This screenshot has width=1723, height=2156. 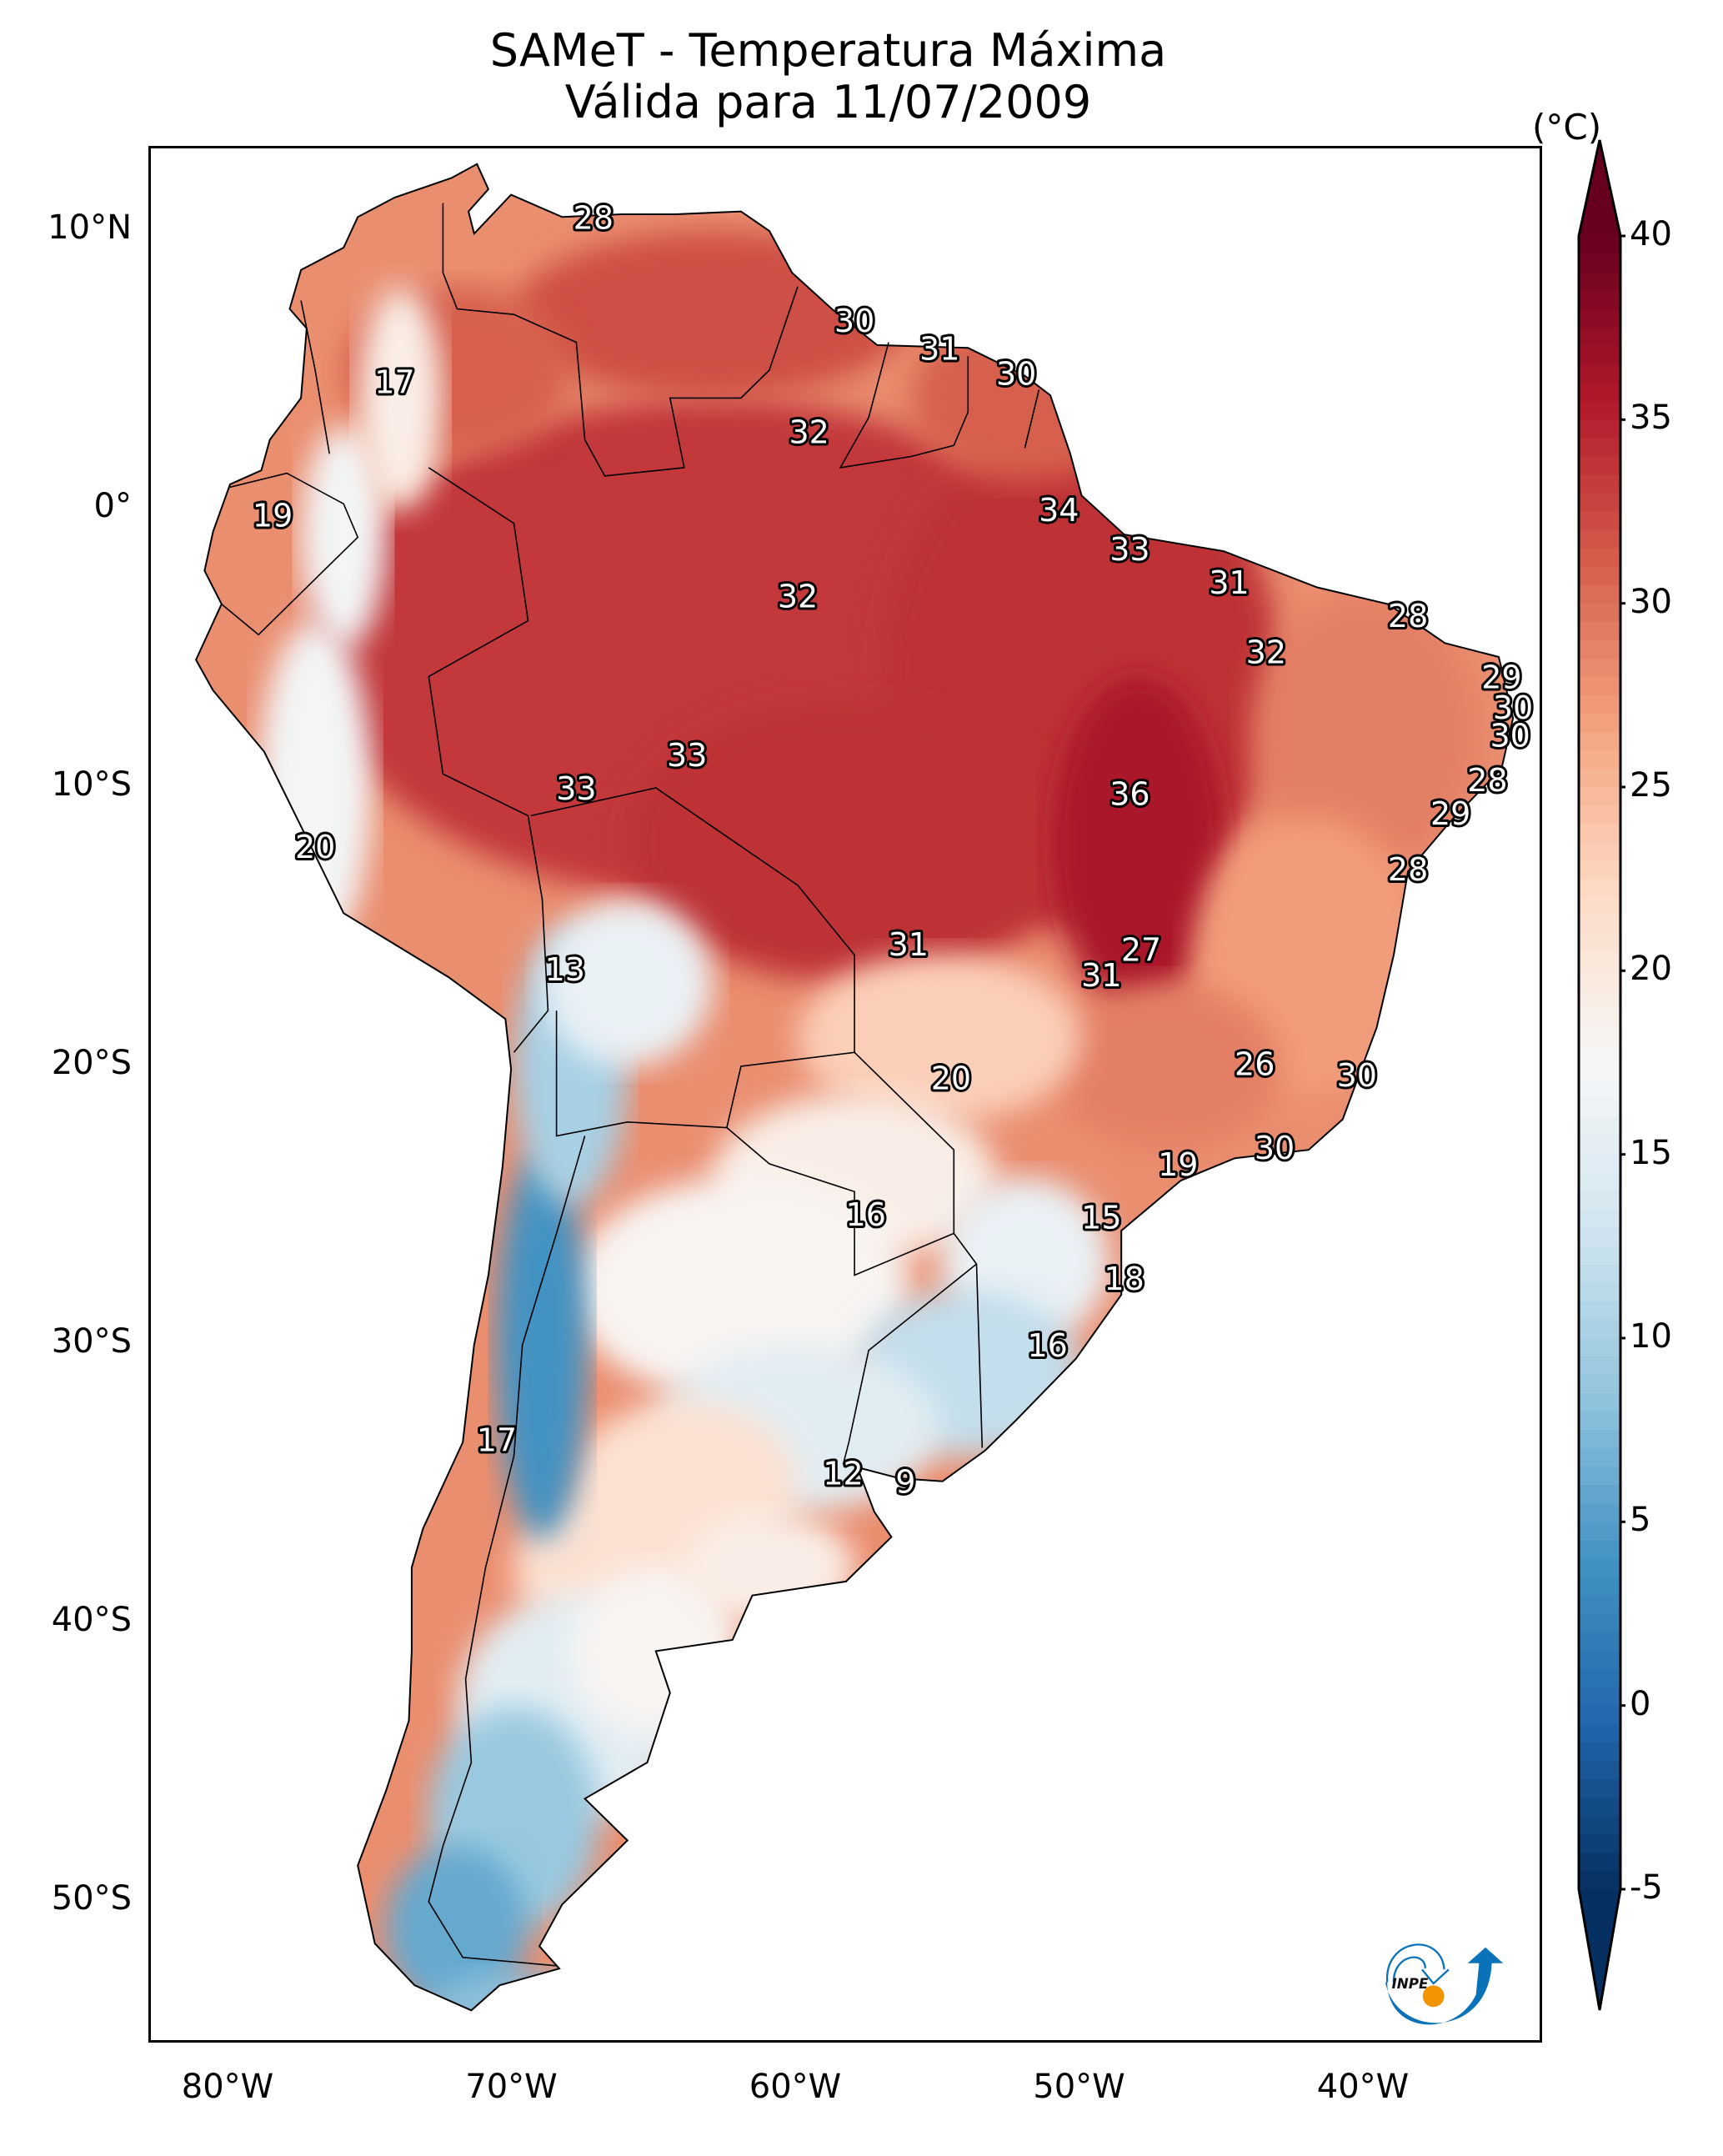 I want to click on colorbar-tick-label: 35, so click(x=1651, y=418).